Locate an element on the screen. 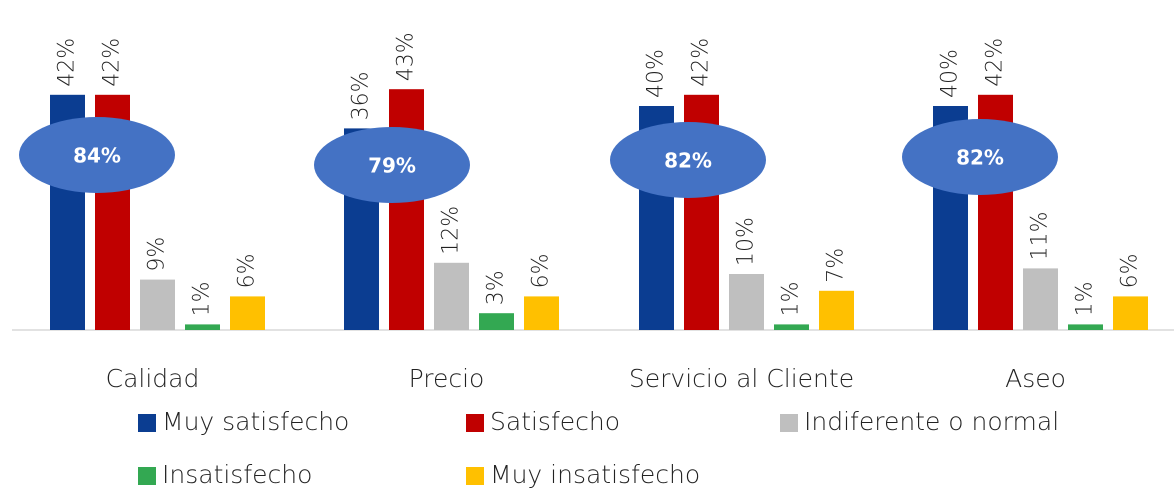 Image resolution: width=1174 pixels, height=497 pixels. value-label: 10% is located at coordinates (746, 241).